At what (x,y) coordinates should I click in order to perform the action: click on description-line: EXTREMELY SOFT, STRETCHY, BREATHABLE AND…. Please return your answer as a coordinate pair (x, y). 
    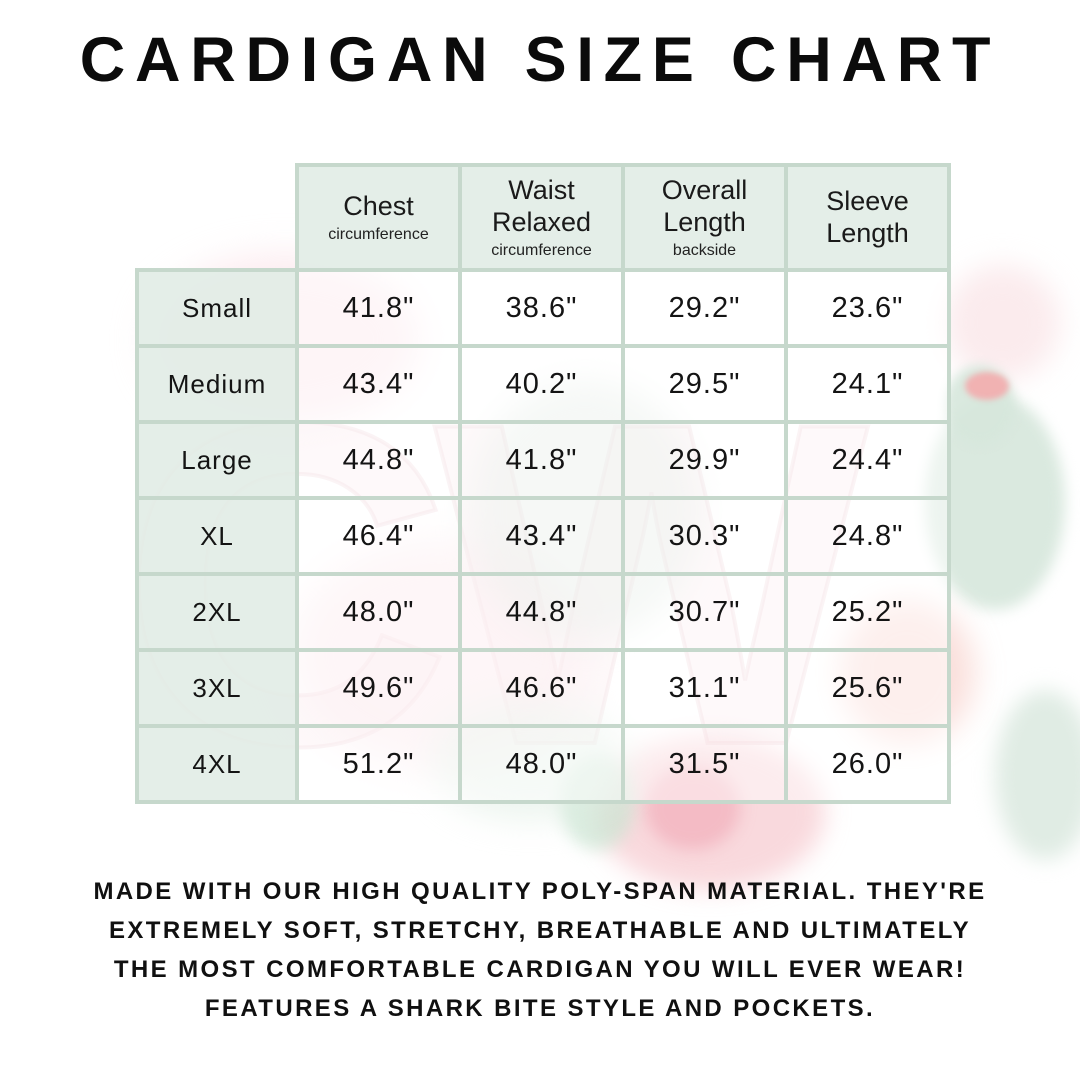
    Looking at the image, I should click on (539, 930).